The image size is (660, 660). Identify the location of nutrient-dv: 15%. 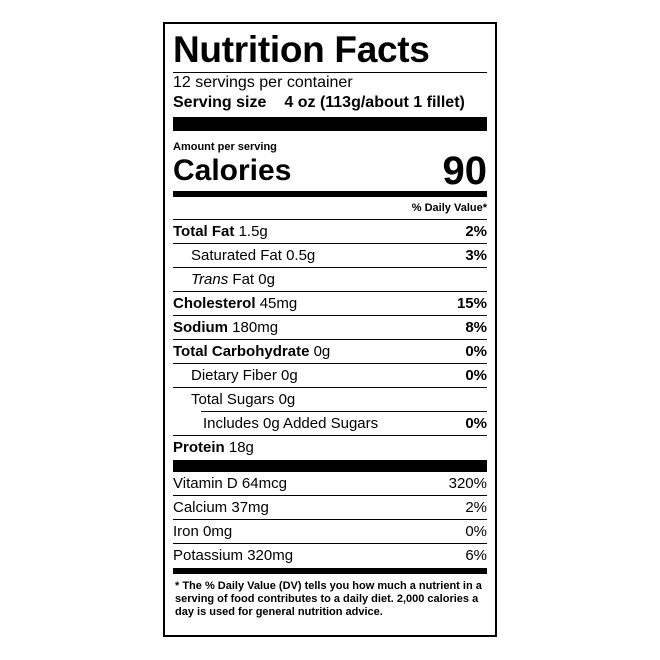
(471, 303).